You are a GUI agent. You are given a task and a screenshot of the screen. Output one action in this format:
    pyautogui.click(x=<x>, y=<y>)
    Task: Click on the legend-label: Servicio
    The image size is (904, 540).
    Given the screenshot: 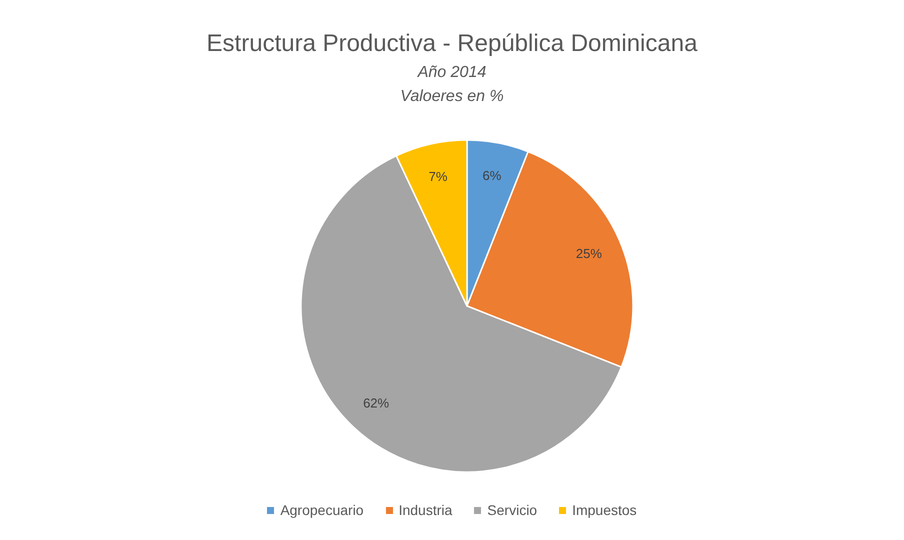 What is the action you would take?
    pyautogui.click(x=512, y=510)
    